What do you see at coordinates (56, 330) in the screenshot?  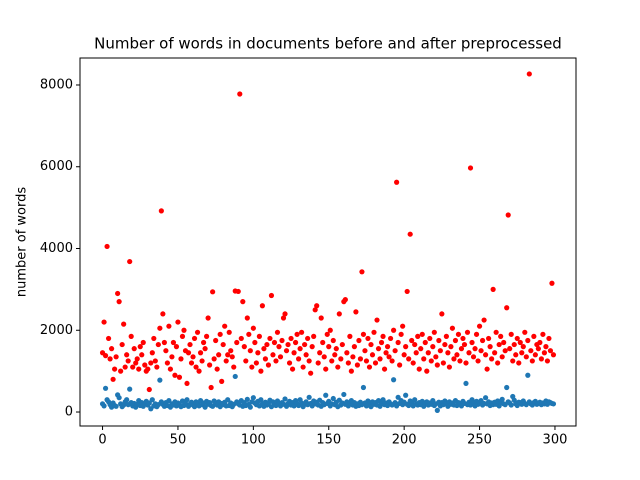 I see `y-tick-label: 2000` at bounding box center [56, 330].